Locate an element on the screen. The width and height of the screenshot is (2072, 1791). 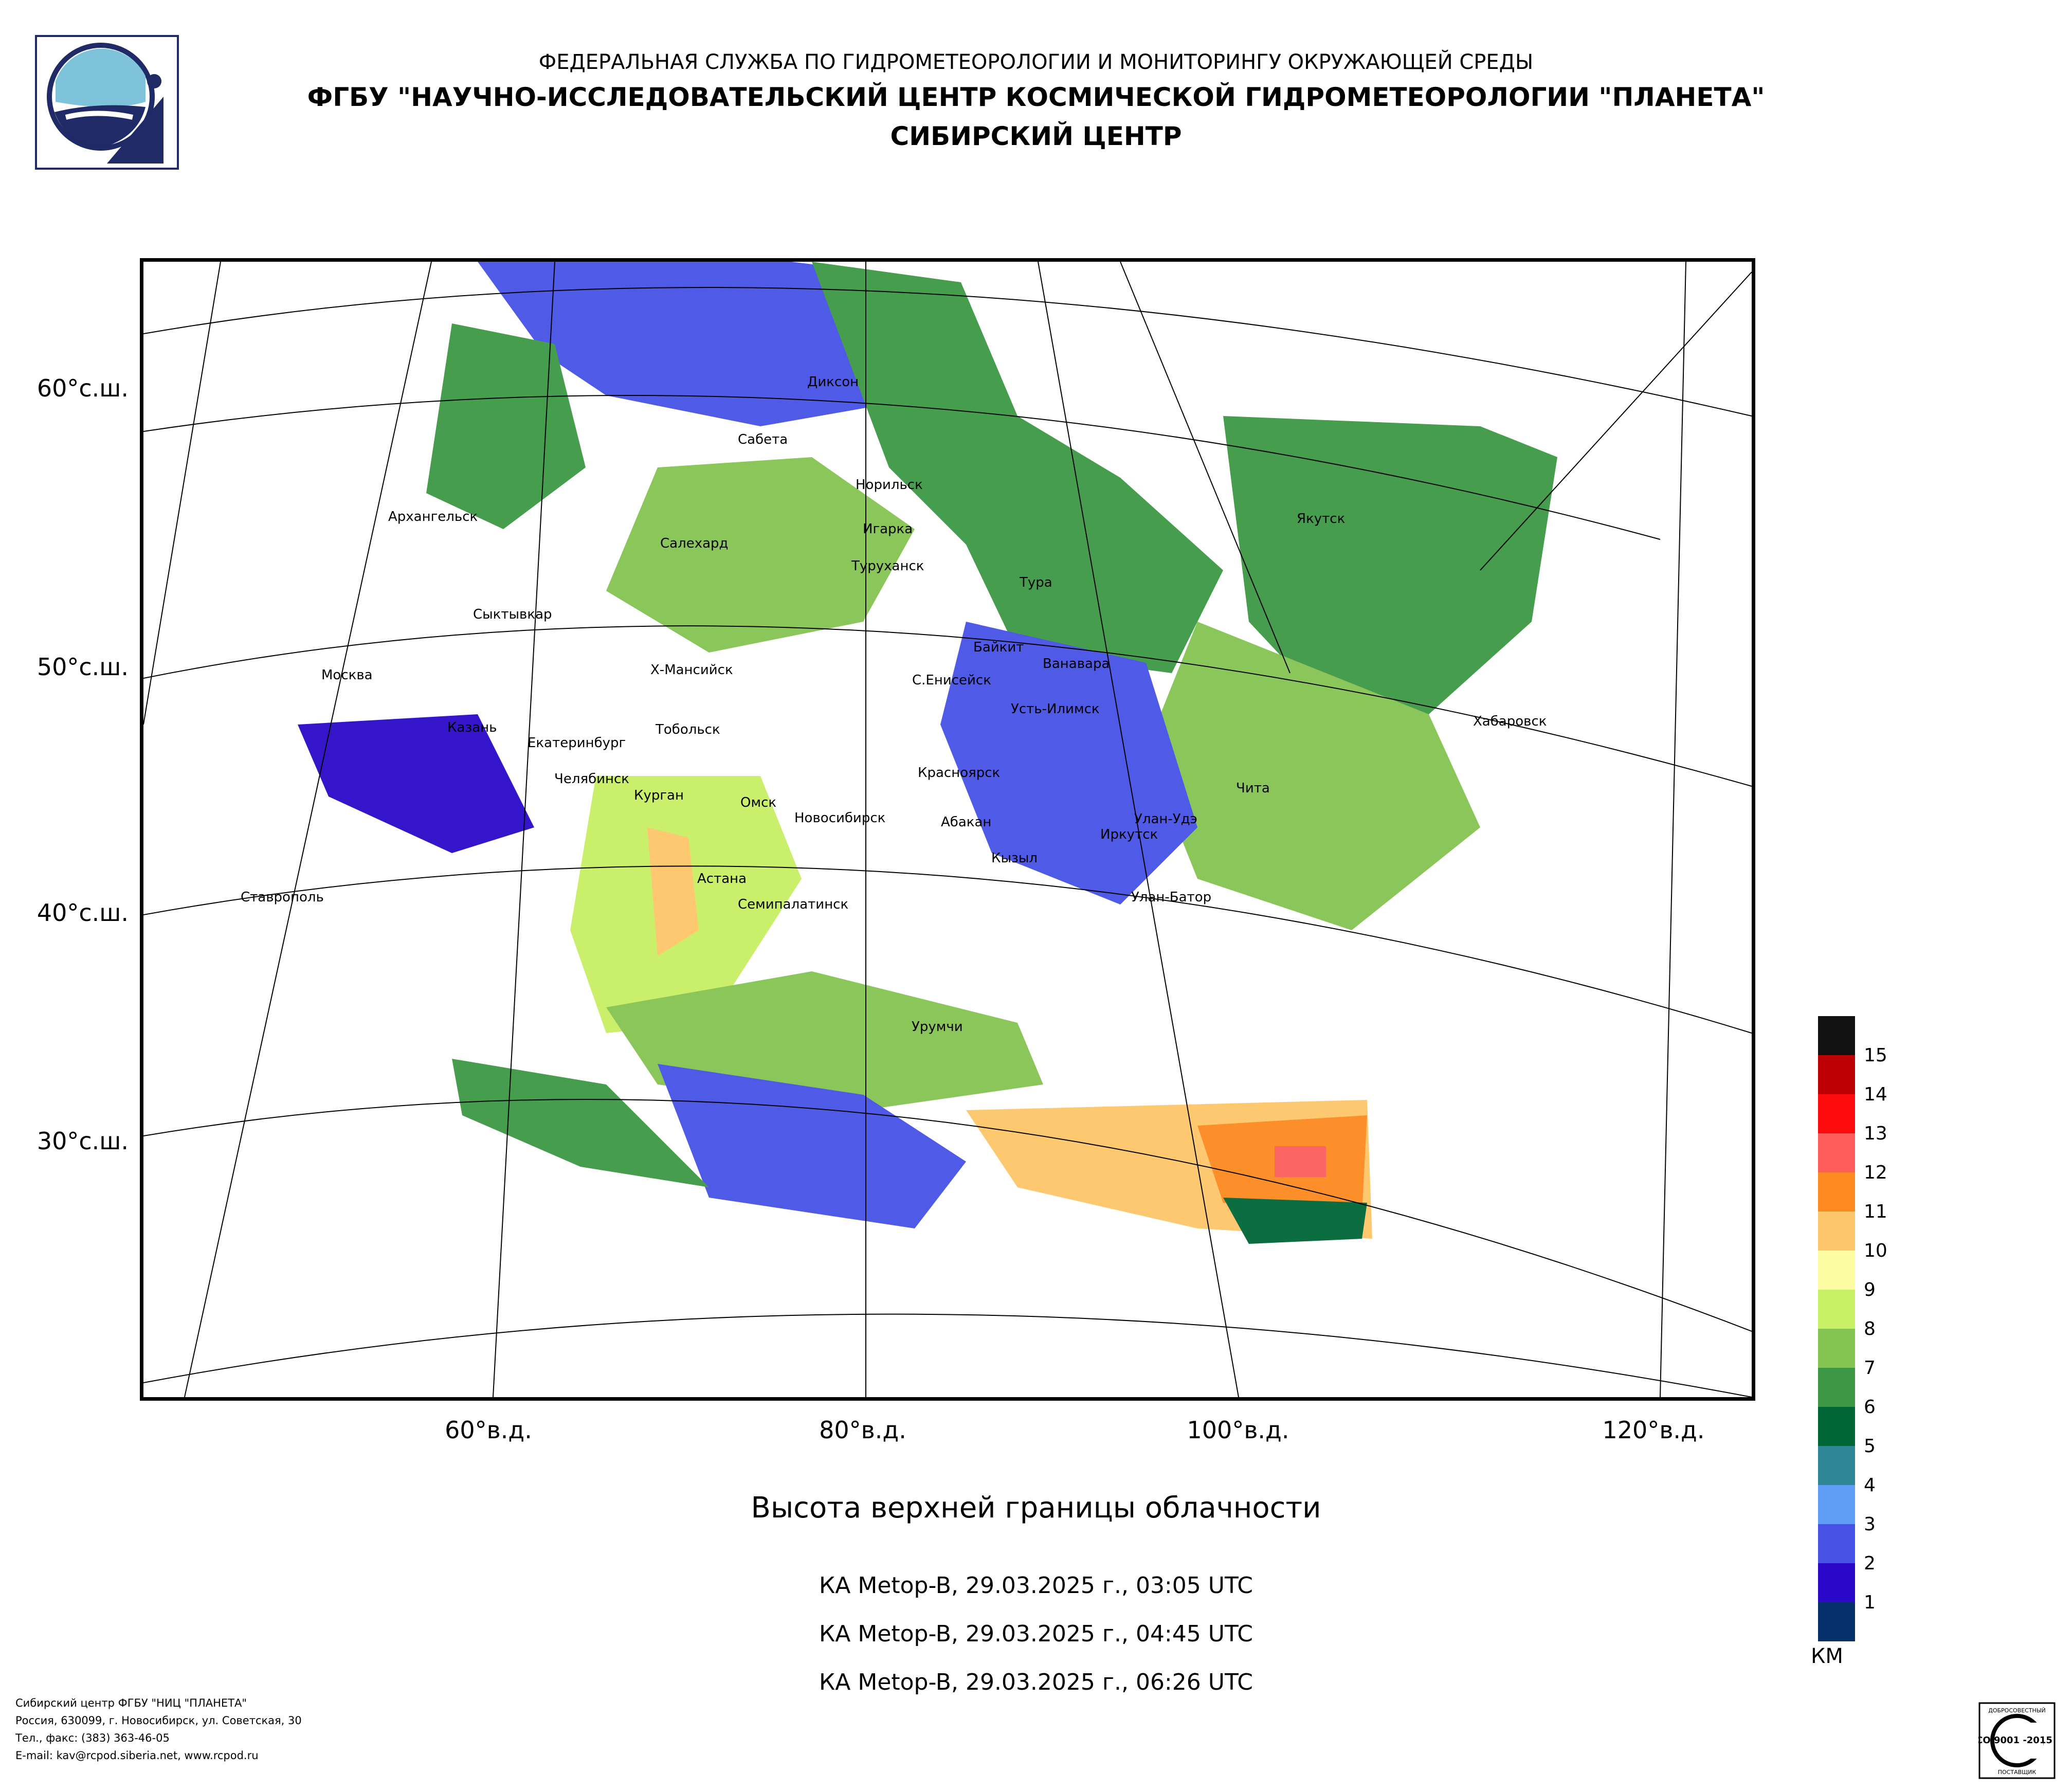
pass-info: КА Metop-B, 29.03.2025 г., 04:45 UTC is located at coordinates (1036, 1634).